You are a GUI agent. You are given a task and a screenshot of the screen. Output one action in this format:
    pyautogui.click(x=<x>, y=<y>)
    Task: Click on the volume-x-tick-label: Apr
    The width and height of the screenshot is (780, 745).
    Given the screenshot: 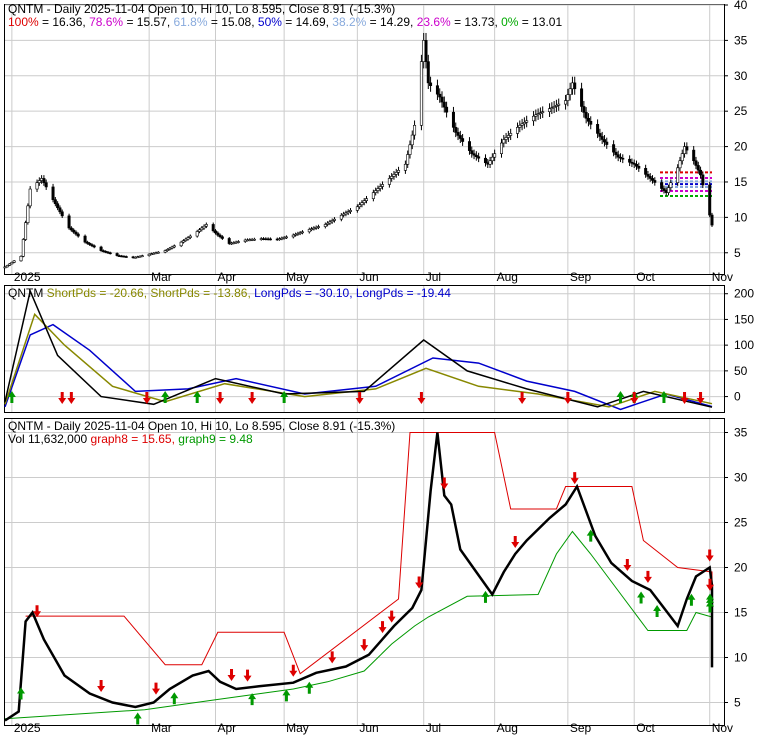 What is the action you would take?
    pyautogui.click(x=226, y=728)
    